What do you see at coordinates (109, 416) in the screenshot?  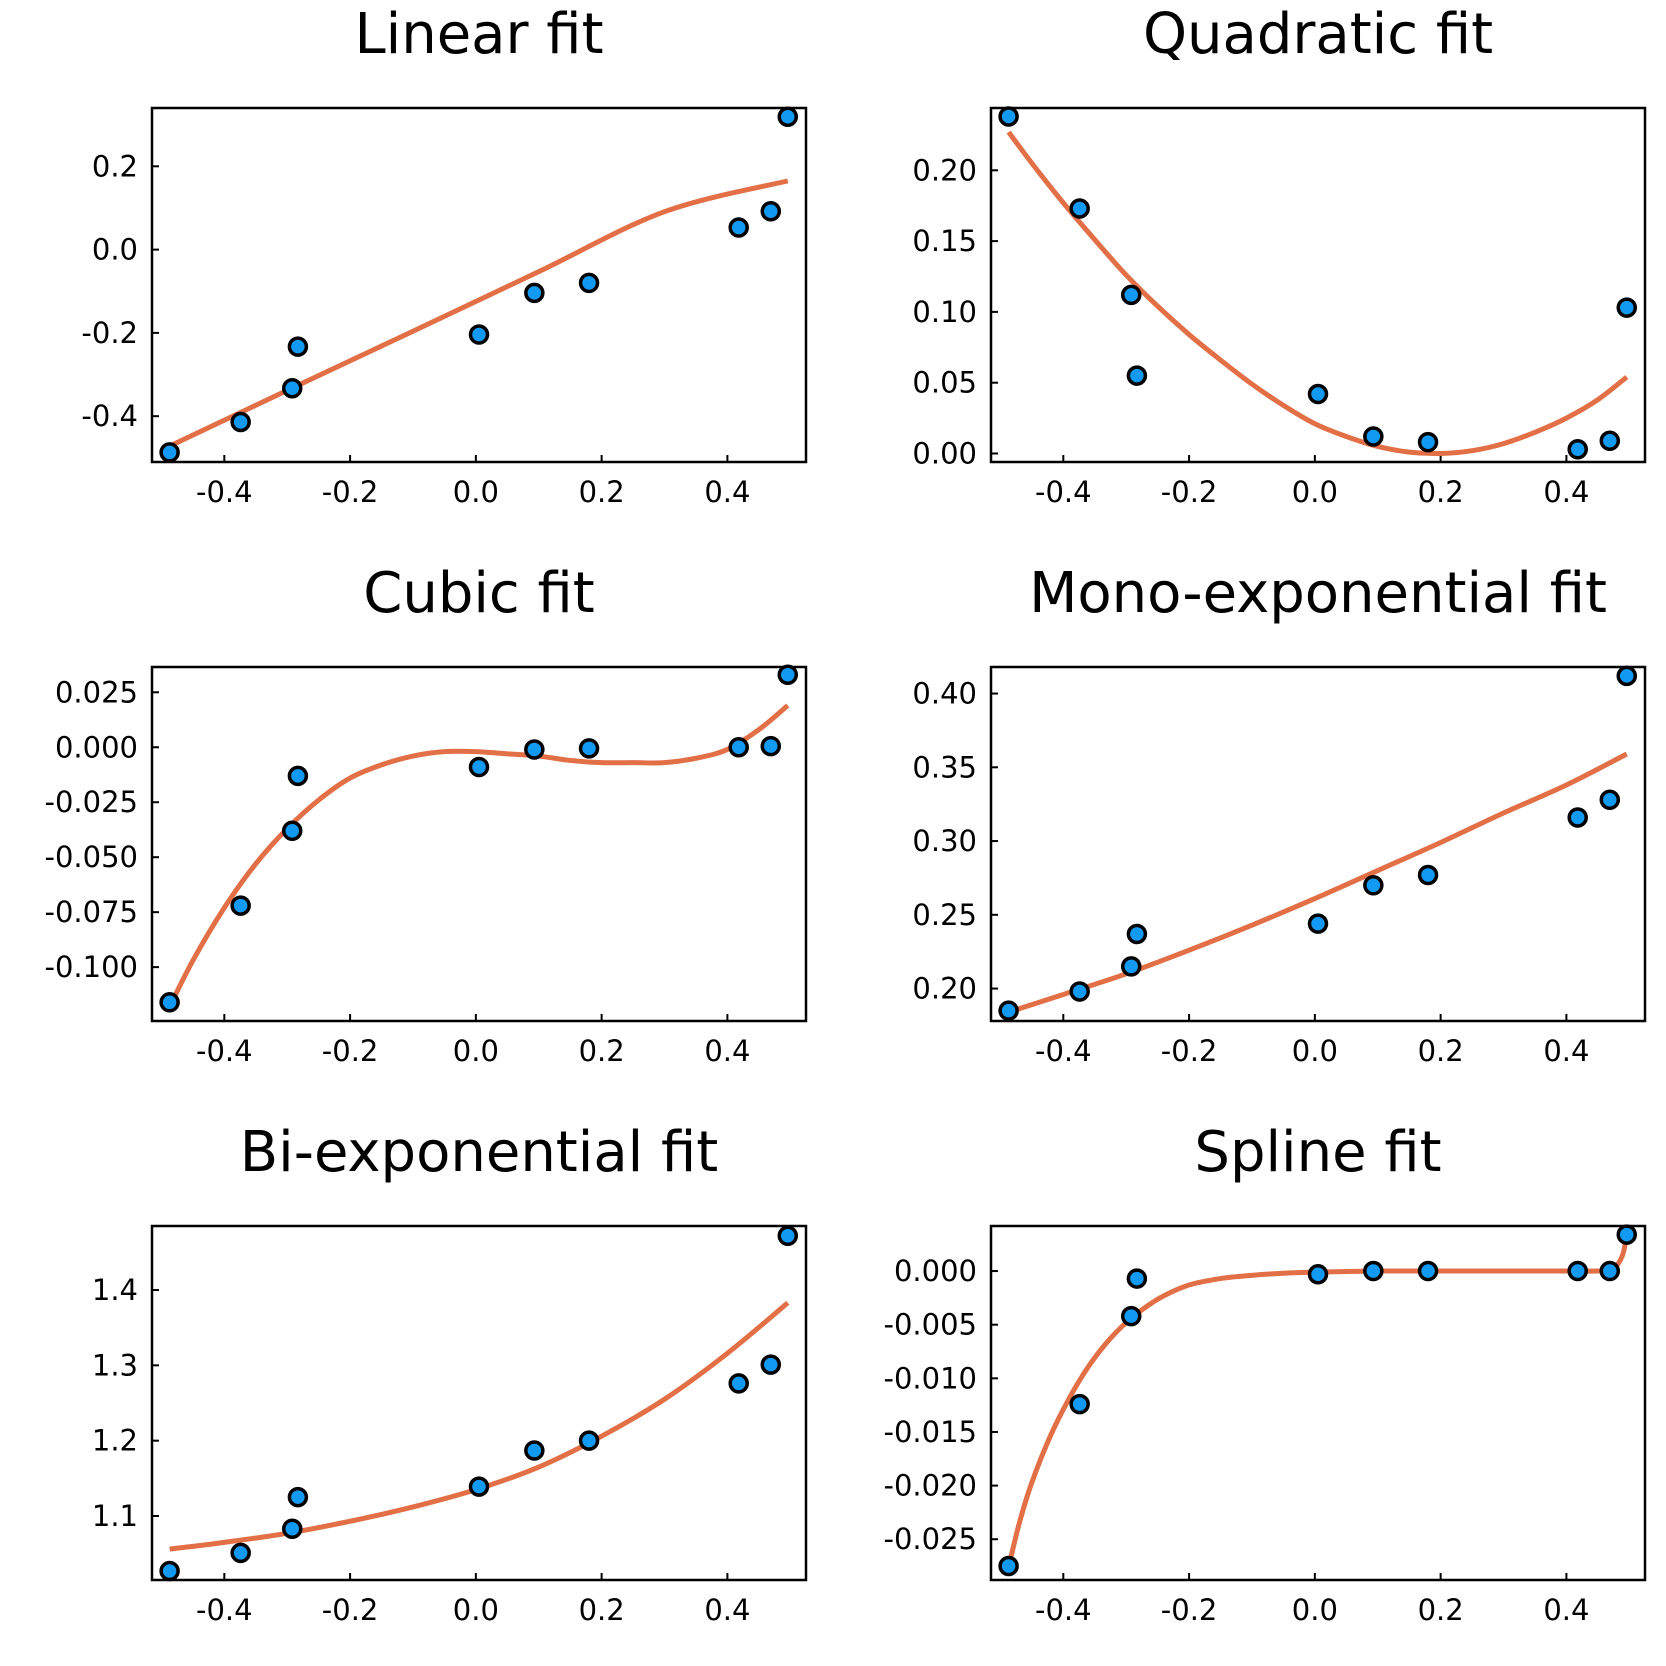 I see `y-tick-label: -0.4` at bounding box center [109, 416].